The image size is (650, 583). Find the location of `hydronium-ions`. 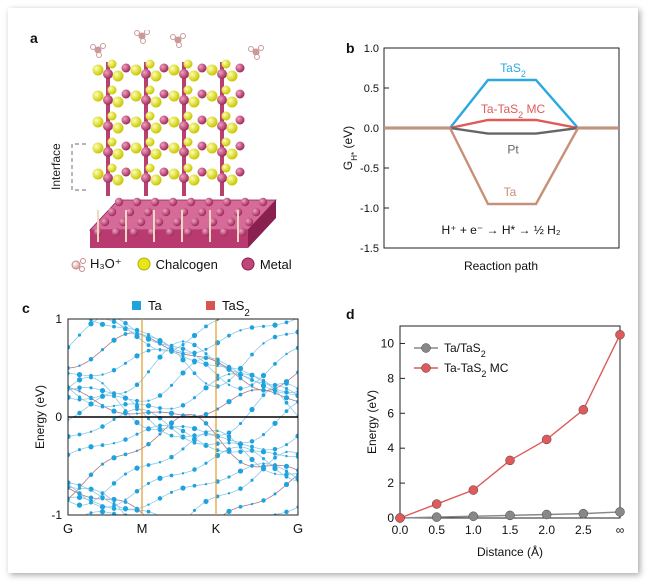

hydronium-ions is located at coordinates (177, 45).